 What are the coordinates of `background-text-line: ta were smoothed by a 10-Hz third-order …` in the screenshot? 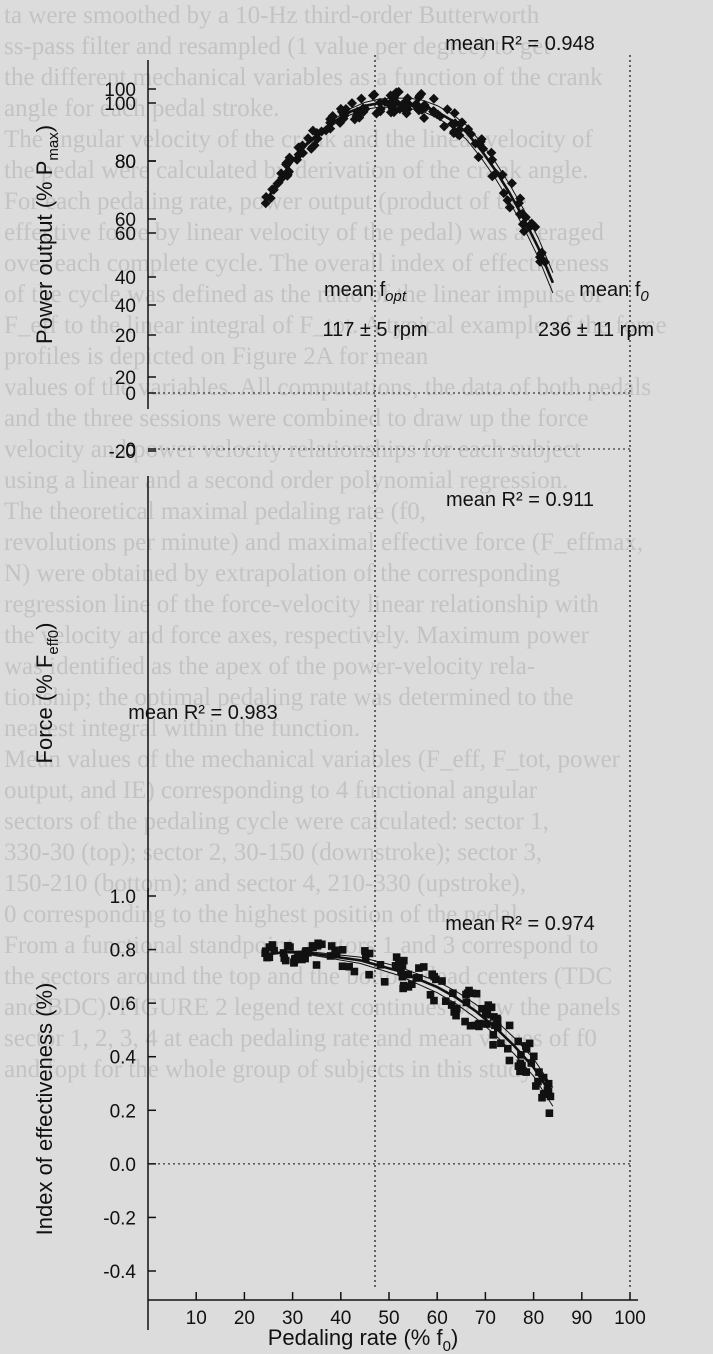 It's located at (272, 15).